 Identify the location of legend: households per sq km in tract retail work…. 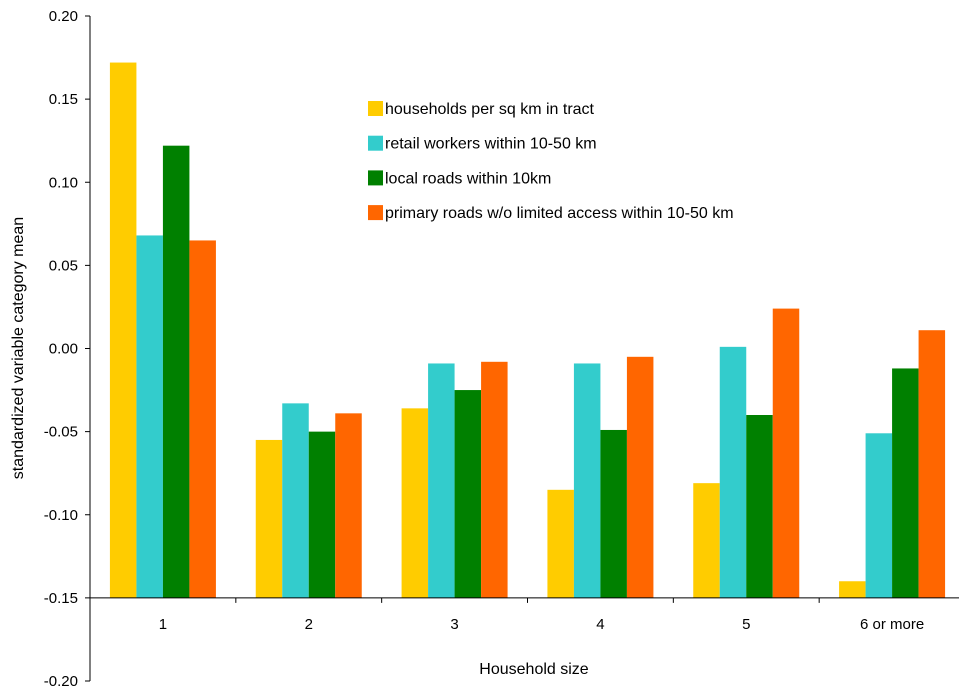
(551, 161).